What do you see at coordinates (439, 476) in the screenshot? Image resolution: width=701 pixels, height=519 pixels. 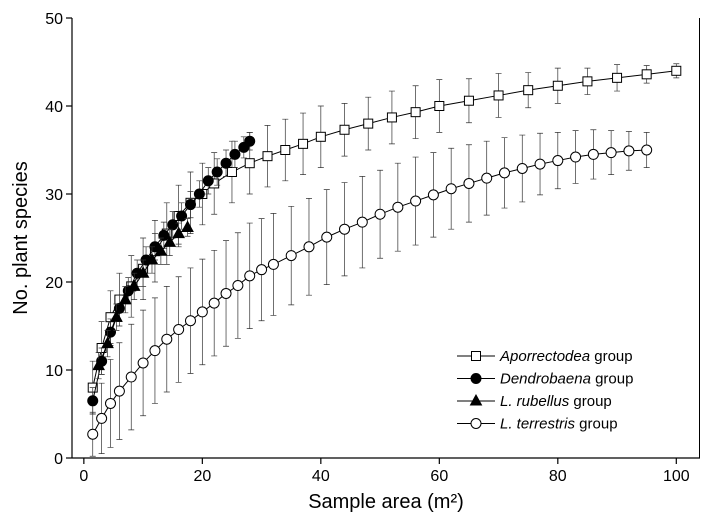 I see `x-tick-label: 60` at bounding box center [439, 476].